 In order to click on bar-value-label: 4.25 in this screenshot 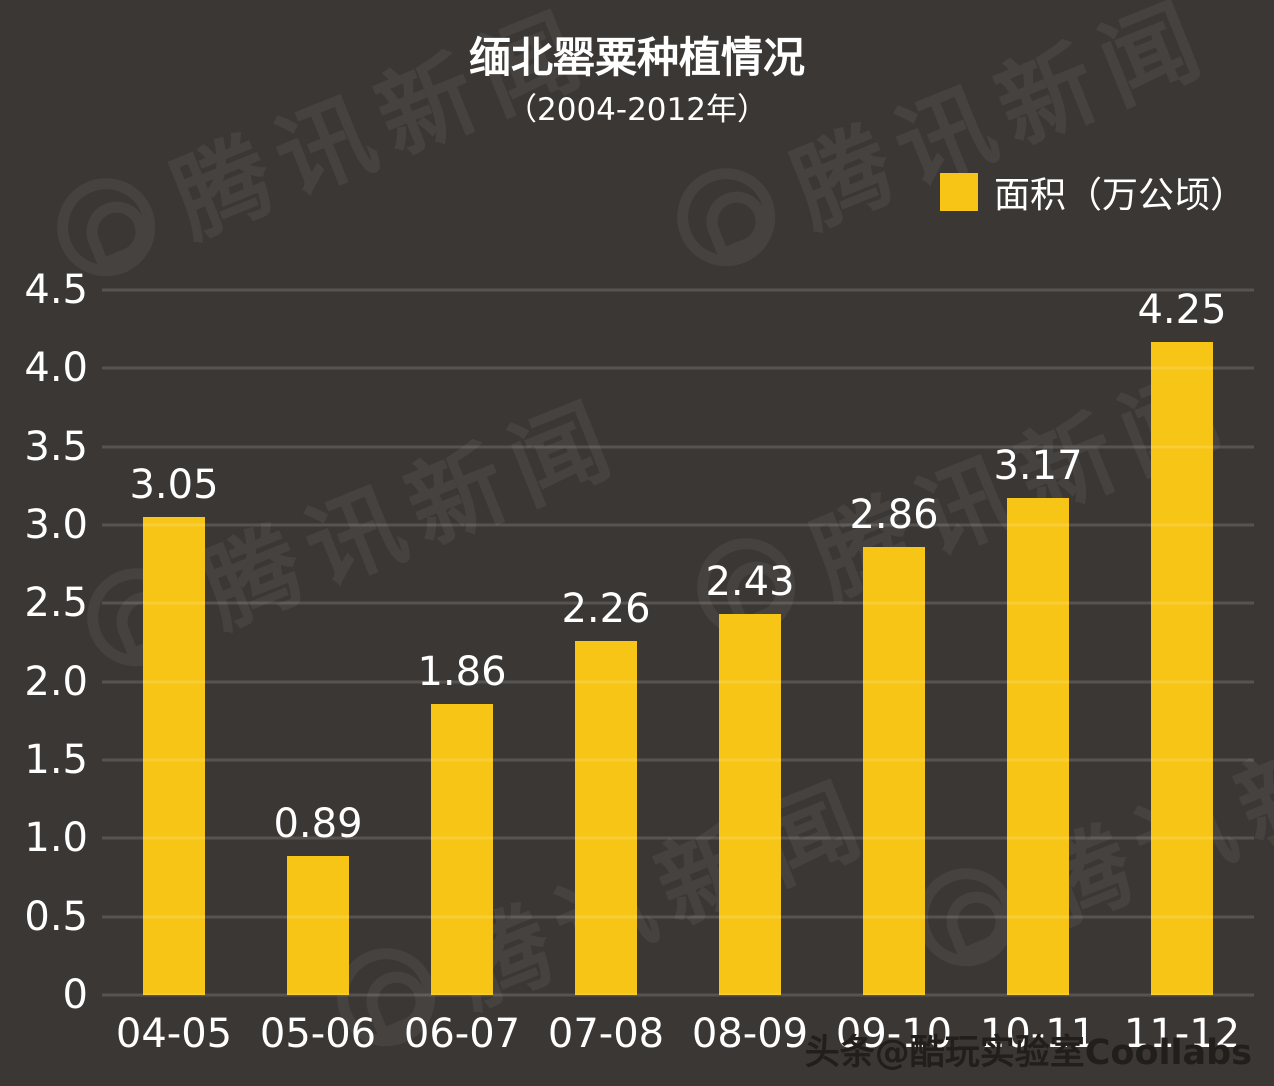, I will do `click(1182, 310)`.